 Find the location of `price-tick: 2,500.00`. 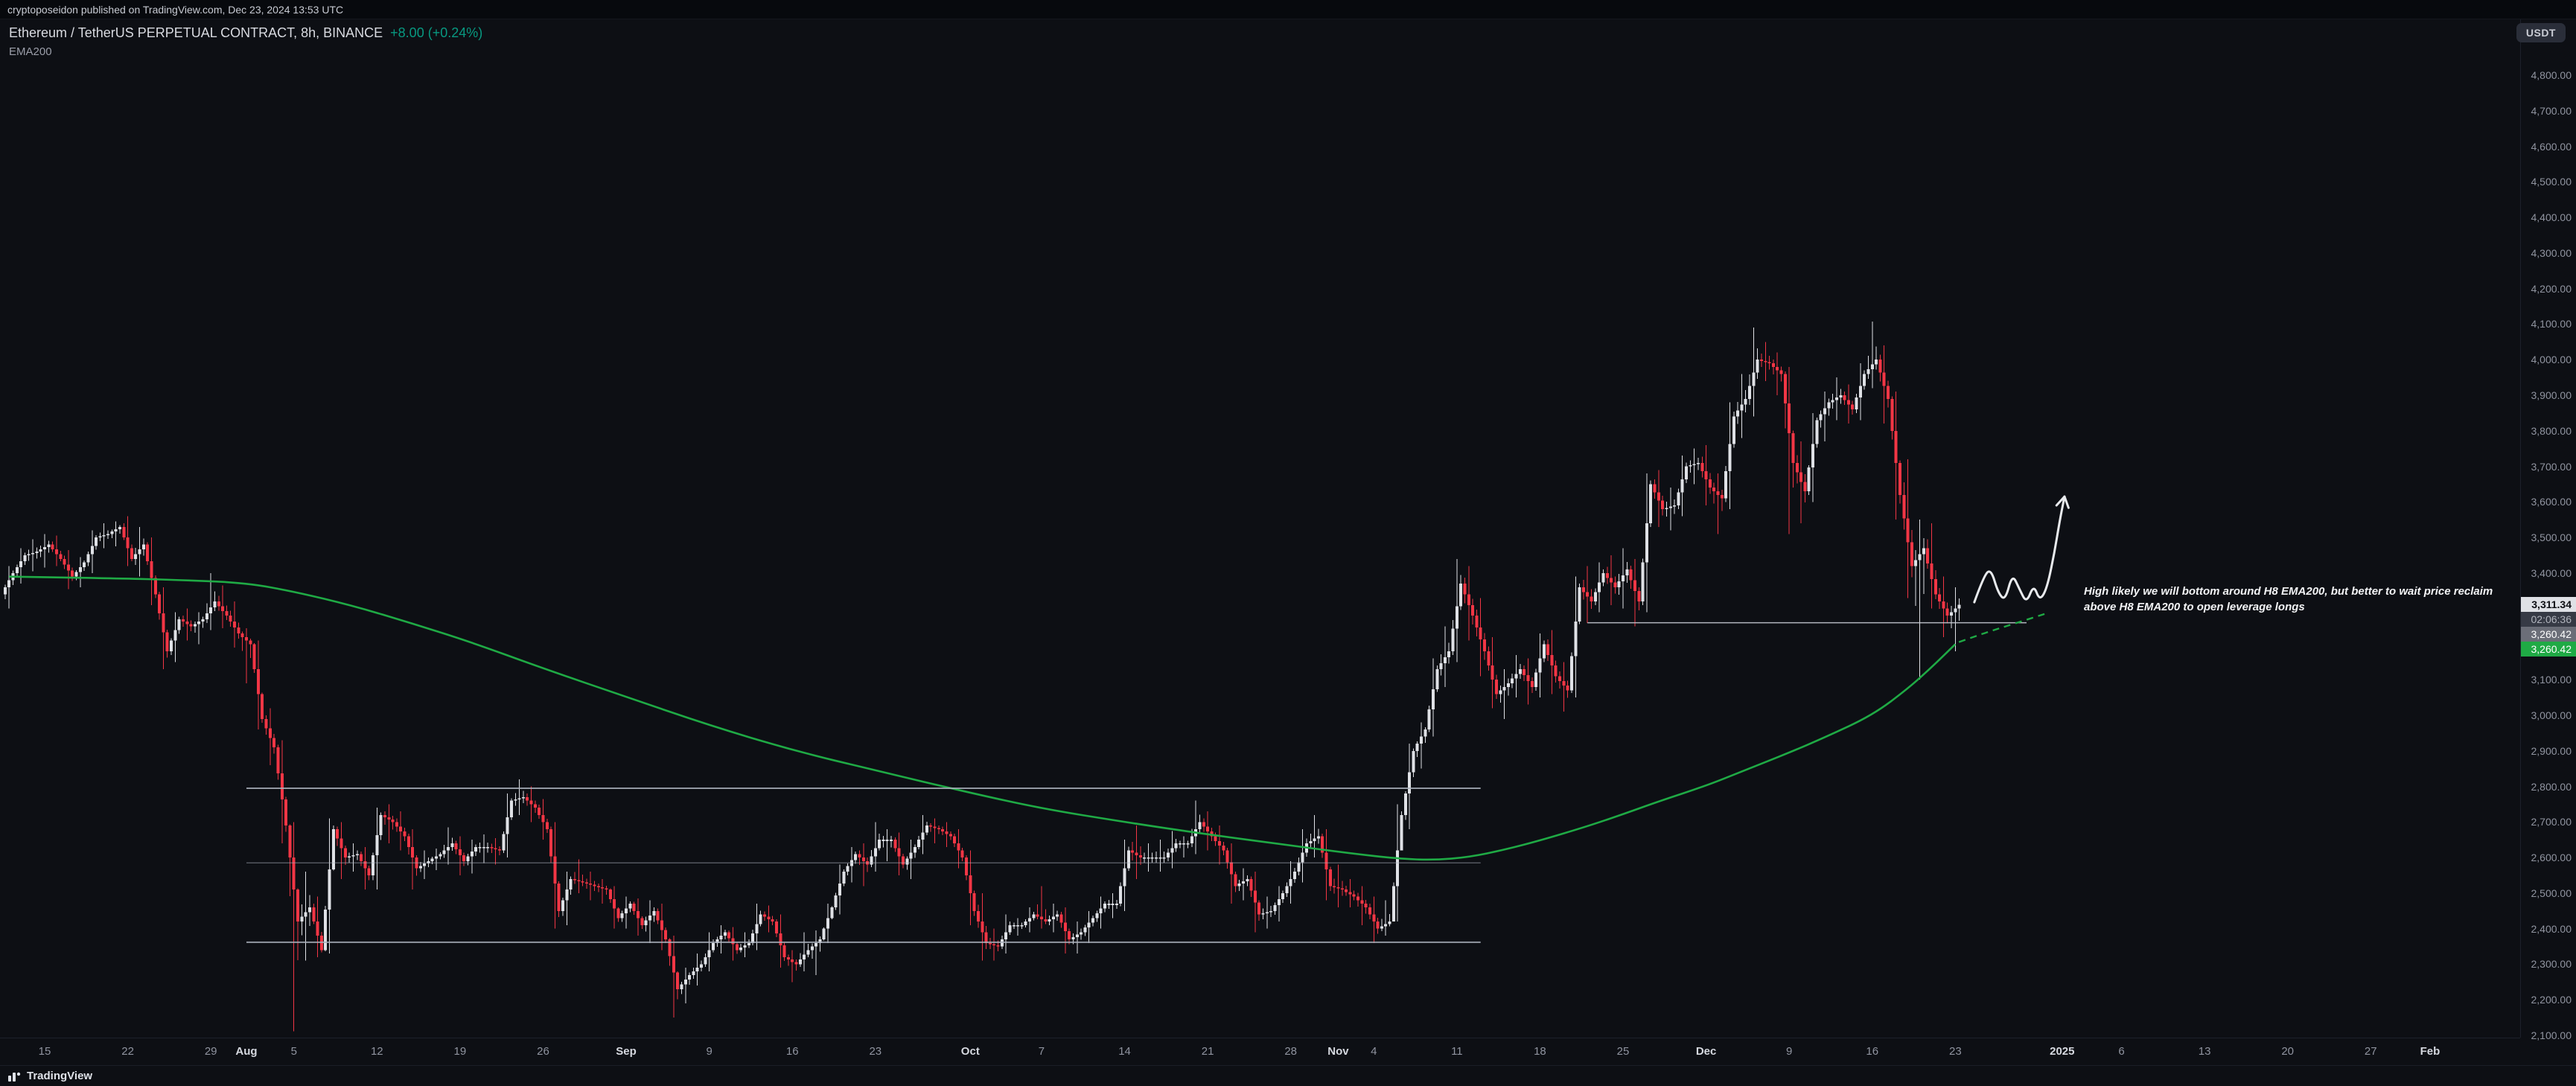

price-tick: 2,500.00 is located at coordinates (2551, 893).